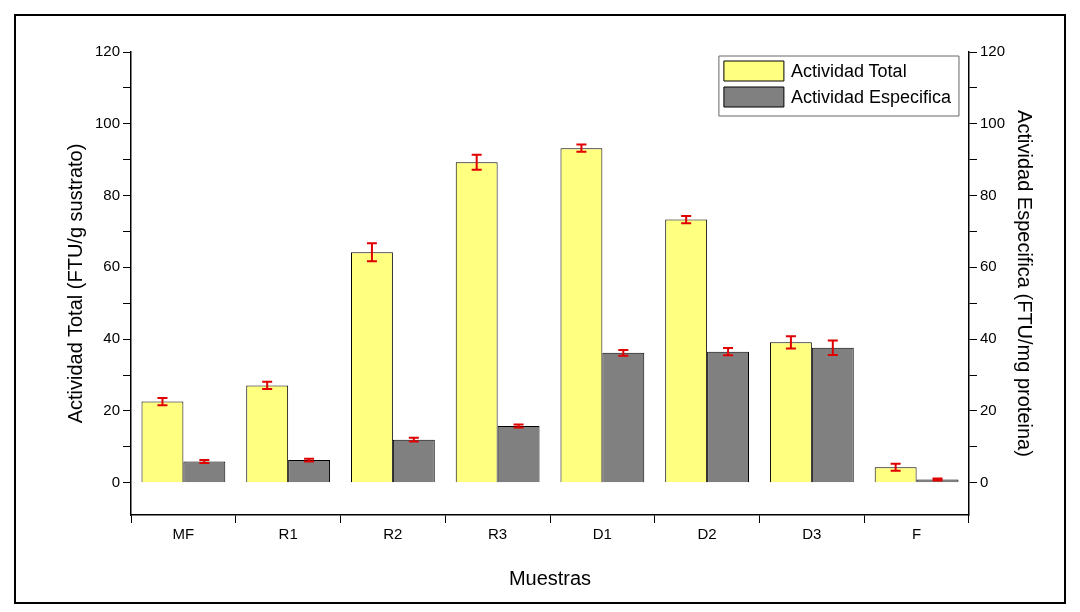 The width and height of the screenshot is (1080, 612). What do you see at coordinates (988, 410) in the screenshot?
I see `y2-tick-label: 20` at bounding box center [988, 410].